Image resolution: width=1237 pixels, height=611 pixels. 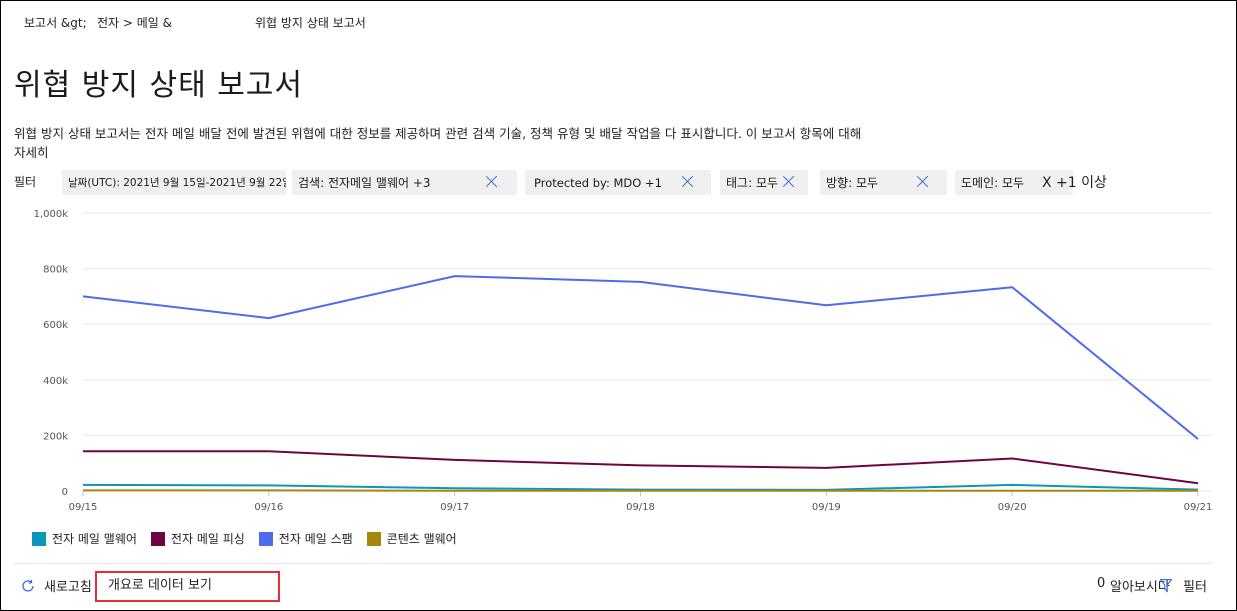 What do you see at coordinates (177, 183) in the screenshot?
I see `filter-chip-date-label: 날짜(UTC): 2021년 9월 15일-2021년 9월 22일` at bounding box center [177, 183].